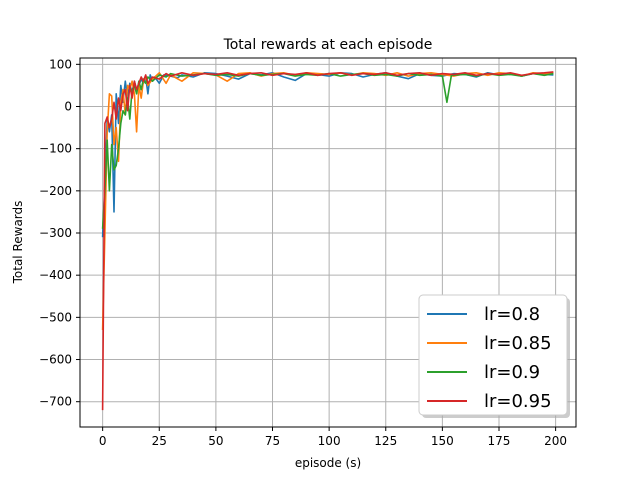 The width and height of the screenshot is (640, 480). Describe the element at coordinates (272, 441) in the screenshot. I see `x-tick-label: 75` at that location.